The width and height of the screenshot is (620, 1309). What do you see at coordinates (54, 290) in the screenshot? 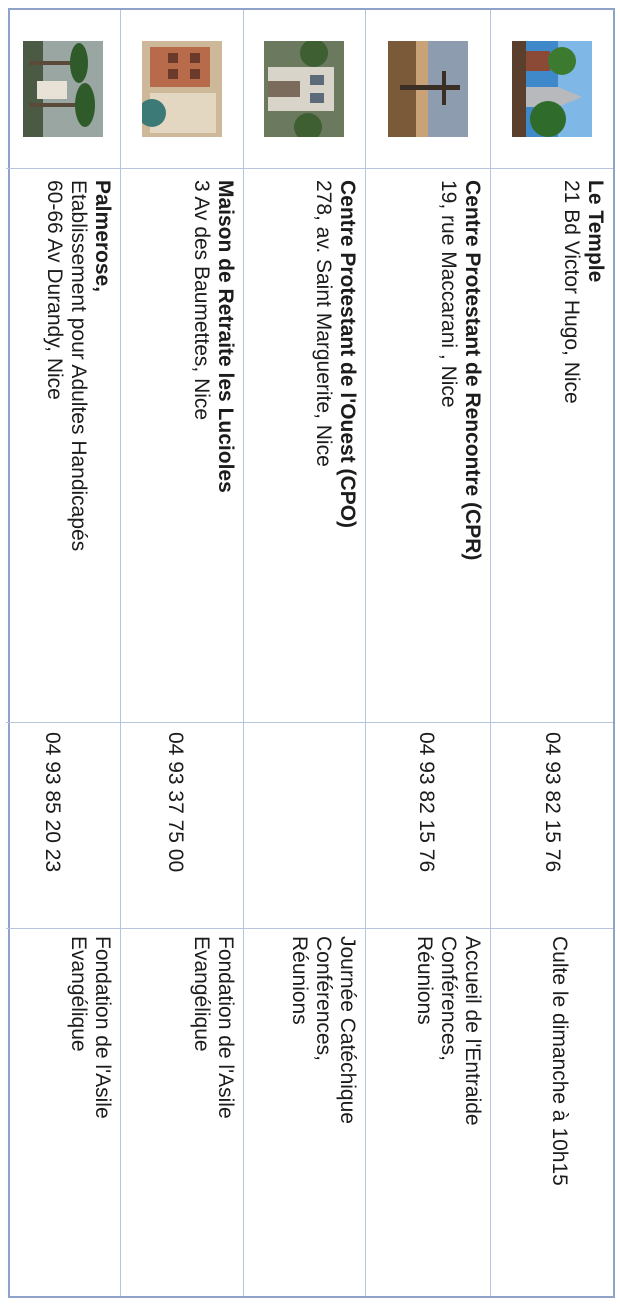
I see `place-address: 60-66 Av Durandy, Nice` at bounding box center [54, 290].